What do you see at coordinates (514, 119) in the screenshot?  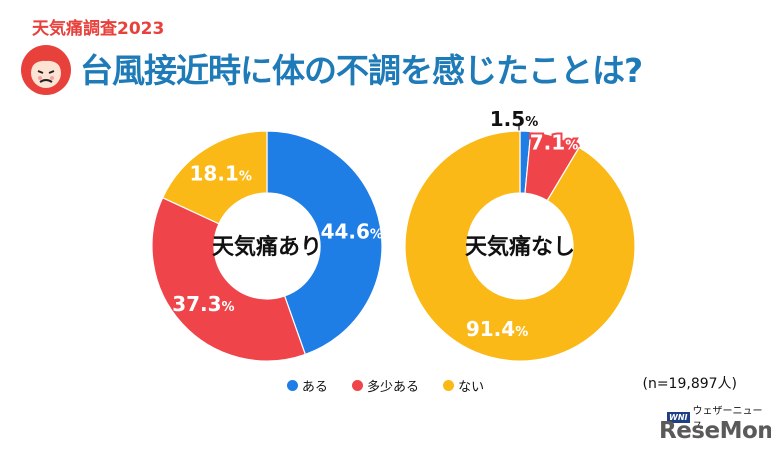 I see `donut-2-value-label-1: 1.5%` at bounding box center [514, 119].